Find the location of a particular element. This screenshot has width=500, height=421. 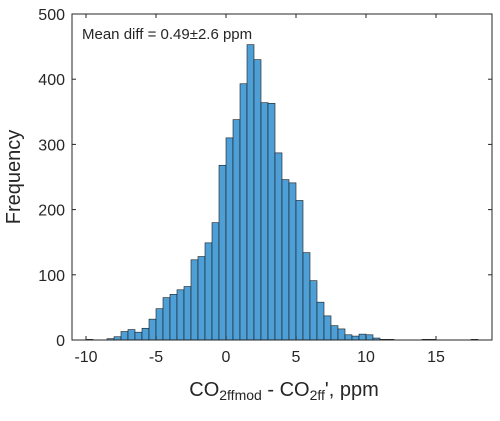

x-tick-label: 0 is located at coordinates (226, 357).